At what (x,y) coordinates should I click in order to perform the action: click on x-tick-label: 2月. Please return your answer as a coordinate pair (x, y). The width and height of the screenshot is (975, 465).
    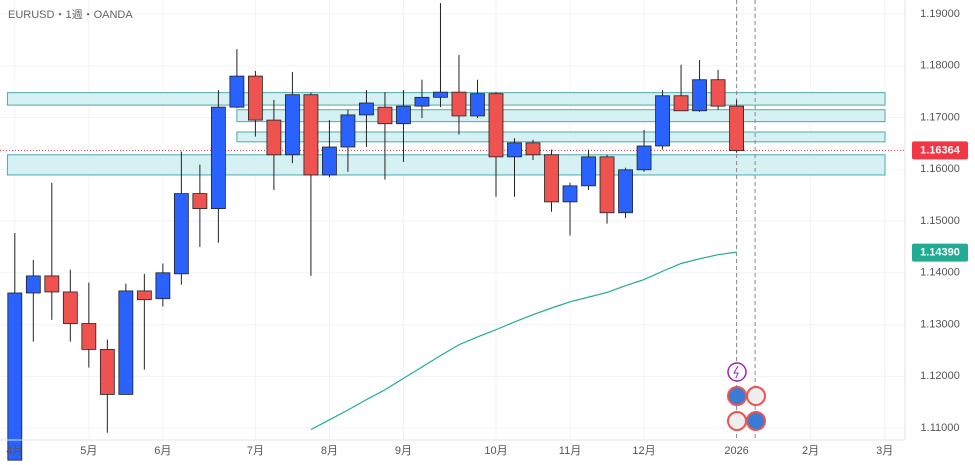
    Looking at the image, I should click on (810, 451).